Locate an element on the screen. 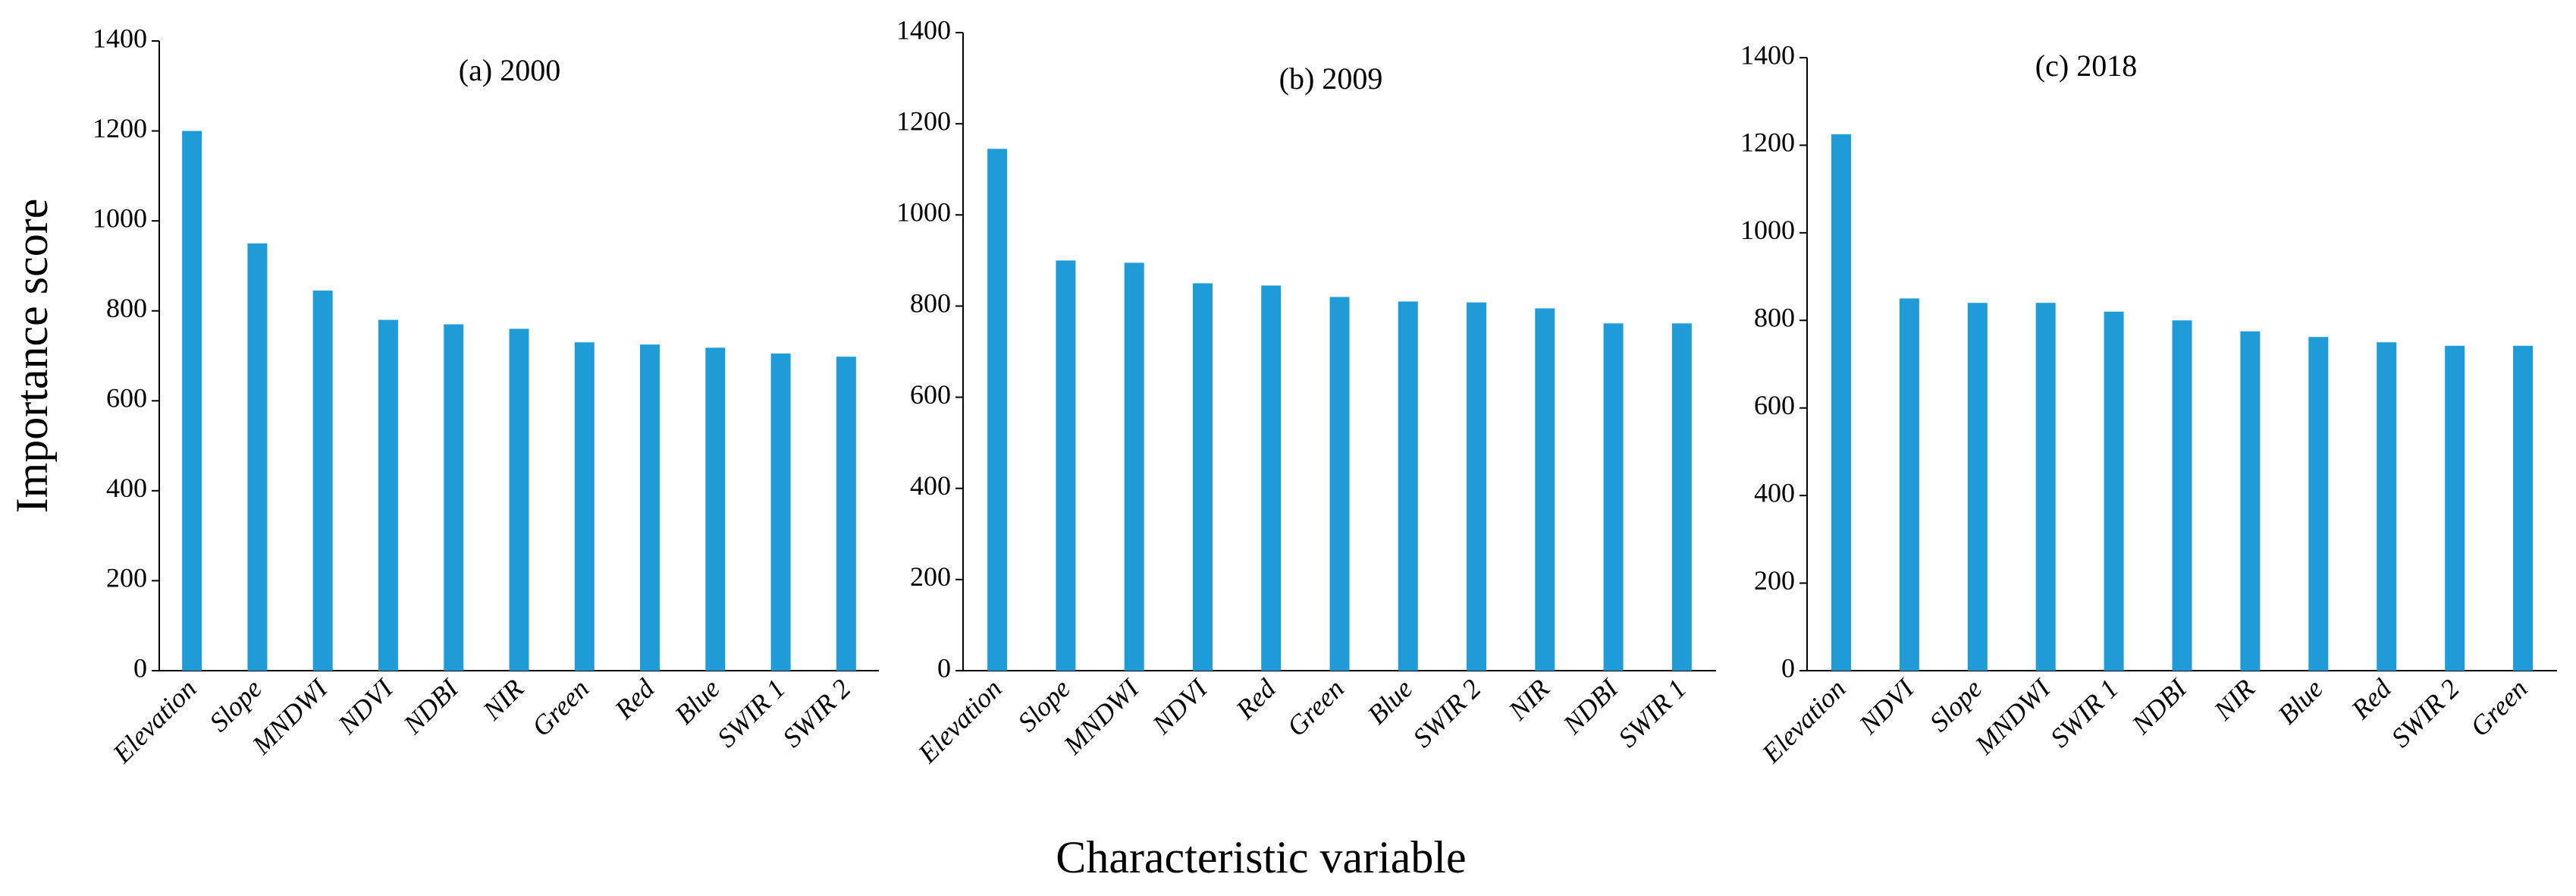  y-axis-label: Importance score is located at coordinates (32, 357).